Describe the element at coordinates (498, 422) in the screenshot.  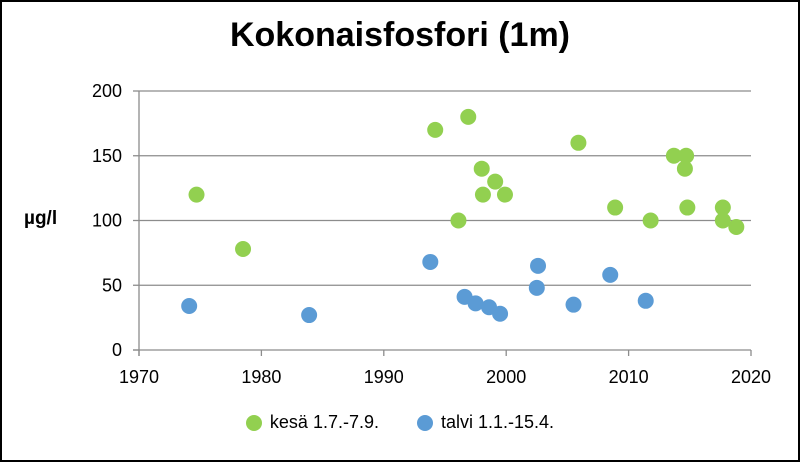
I see `legend-label: talvi 1.1.-15.4.` at that location.